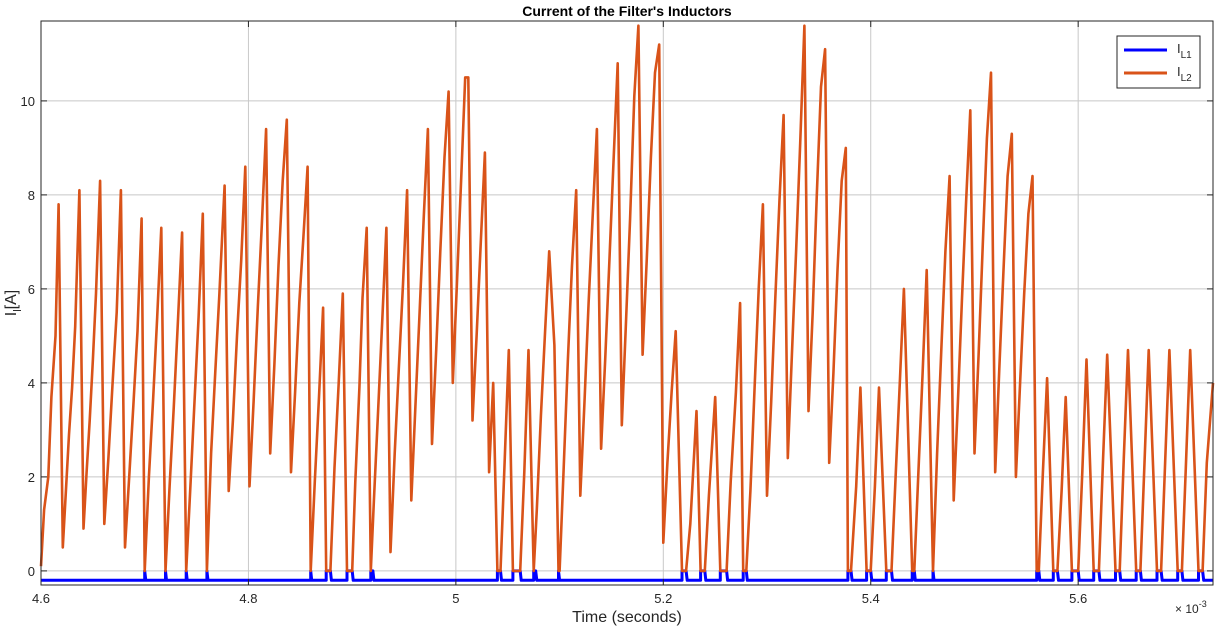  What do you see at coordinates (1179, 48) in the screenshot?
I see `legend-label-series-1-main: I` at bounding box center [1179, 48].